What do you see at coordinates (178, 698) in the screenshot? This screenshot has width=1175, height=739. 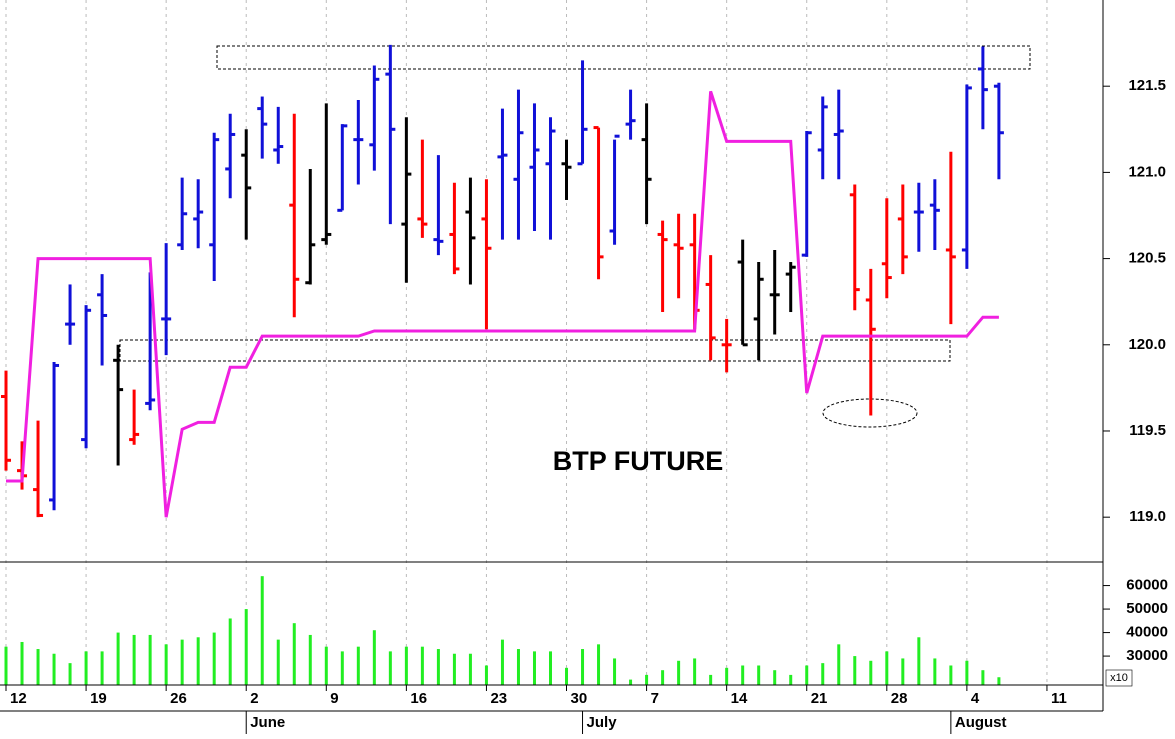 I see `x-tick-label: 26` at bounding box center [178, 698].